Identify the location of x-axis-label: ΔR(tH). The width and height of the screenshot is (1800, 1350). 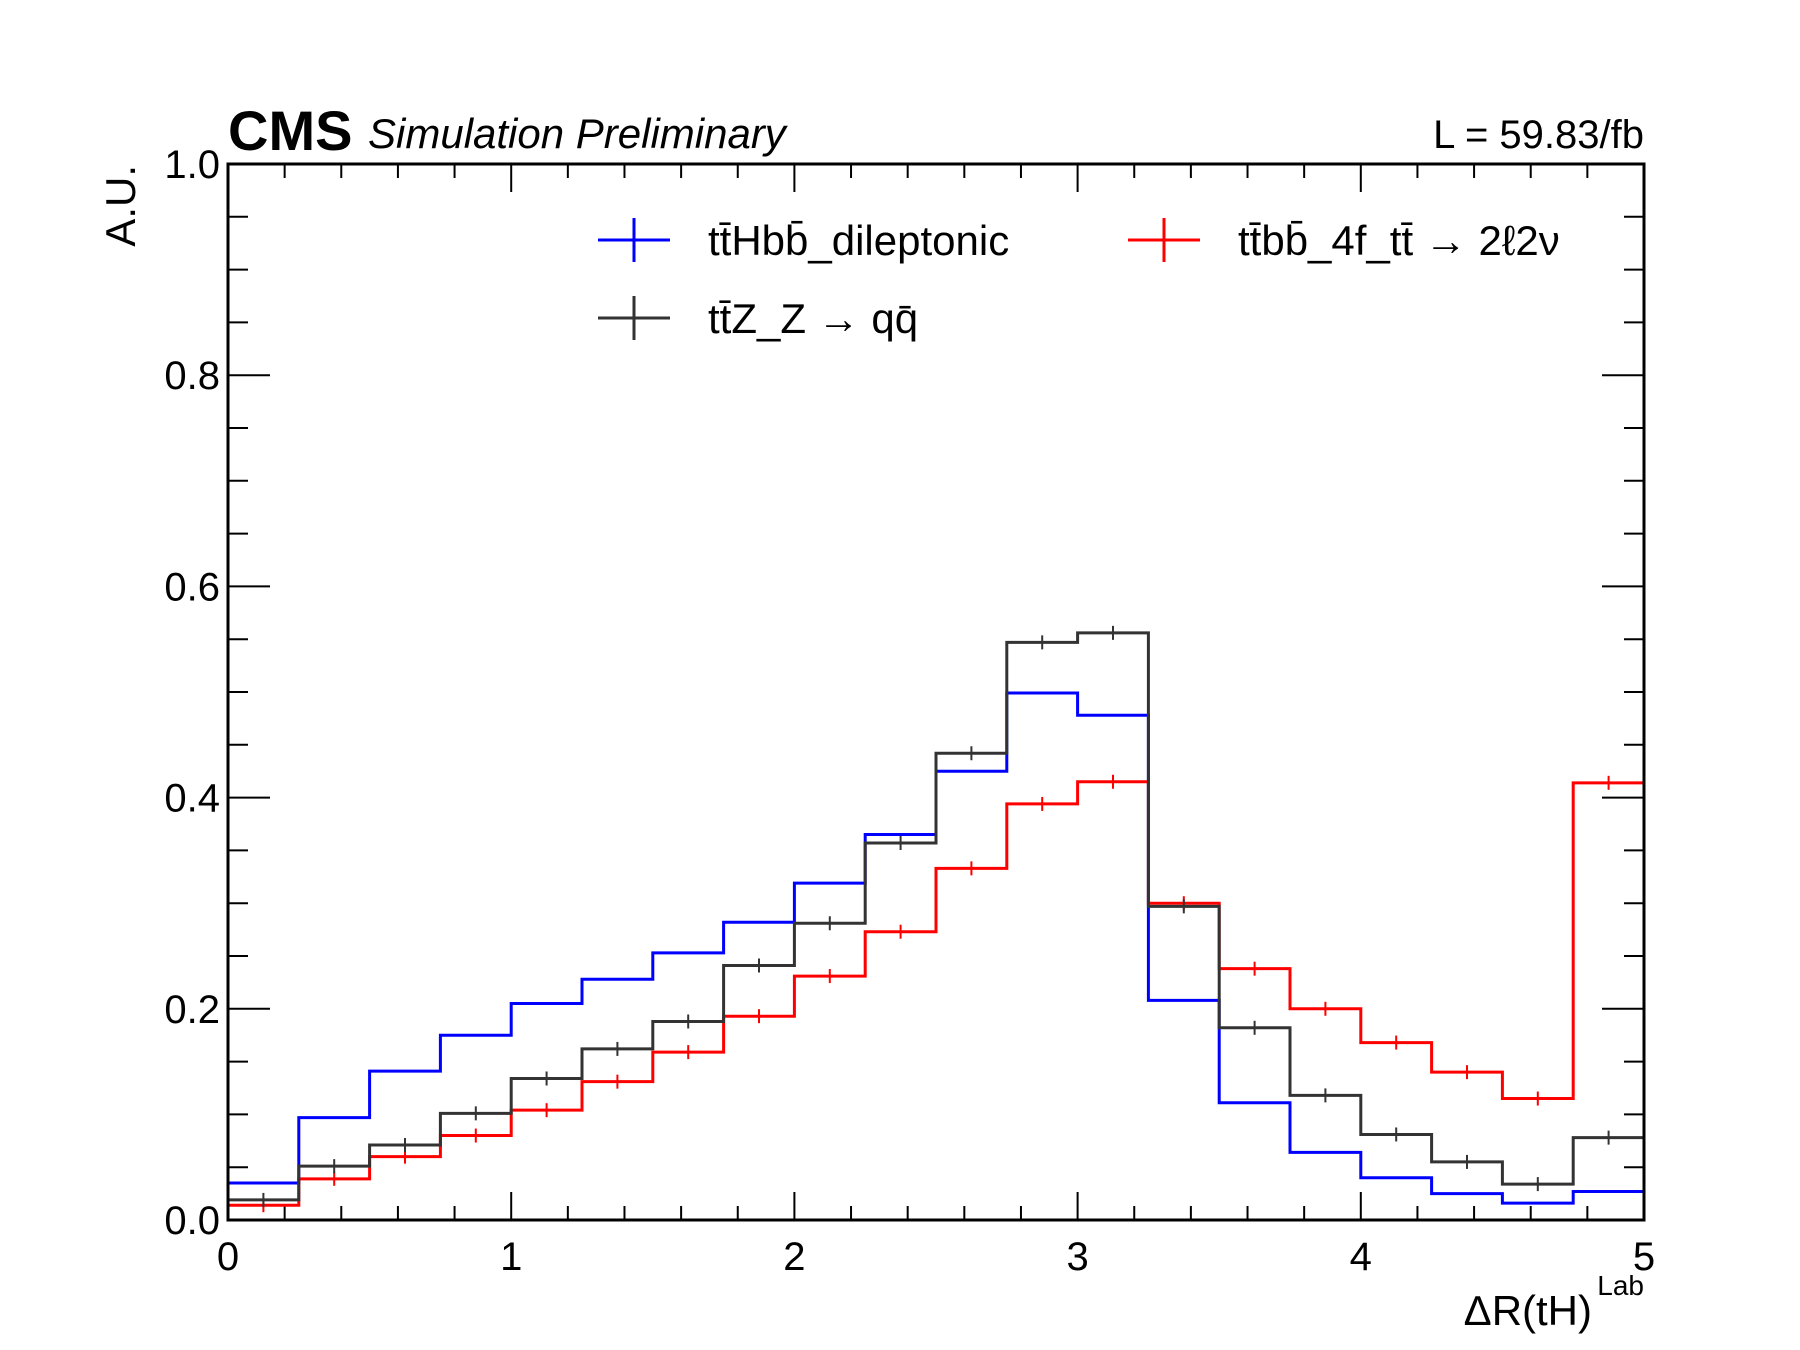
(1528, 1310).